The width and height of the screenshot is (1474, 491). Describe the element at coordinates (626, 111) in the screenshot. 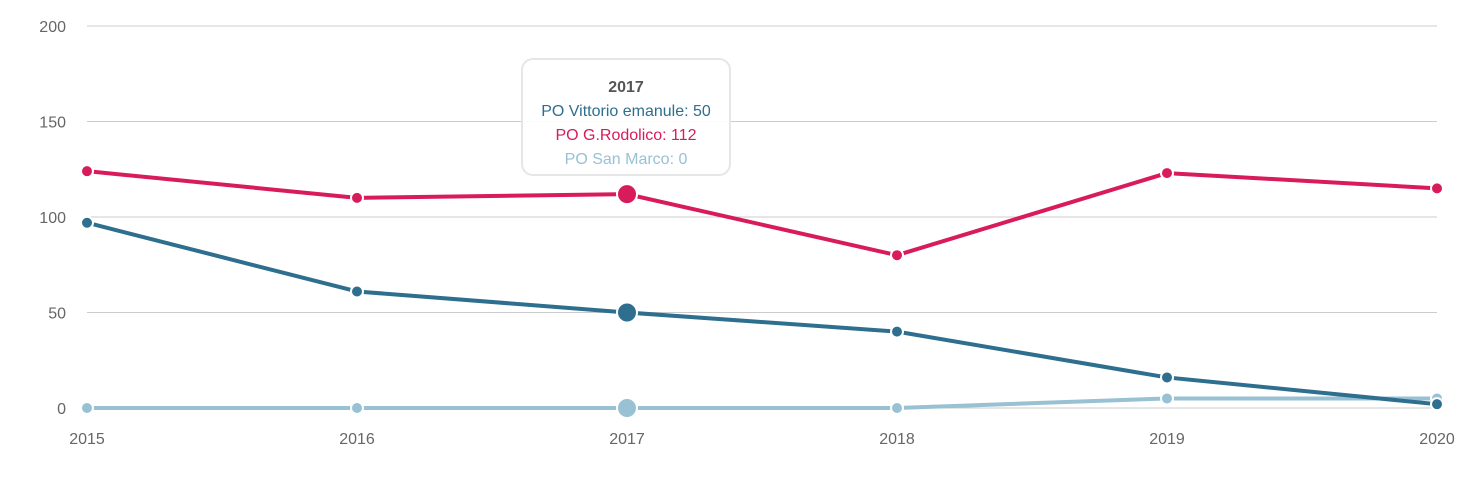

I see `tooltip-line-vittorio: PO Vittorio emanule: 50` at that location.